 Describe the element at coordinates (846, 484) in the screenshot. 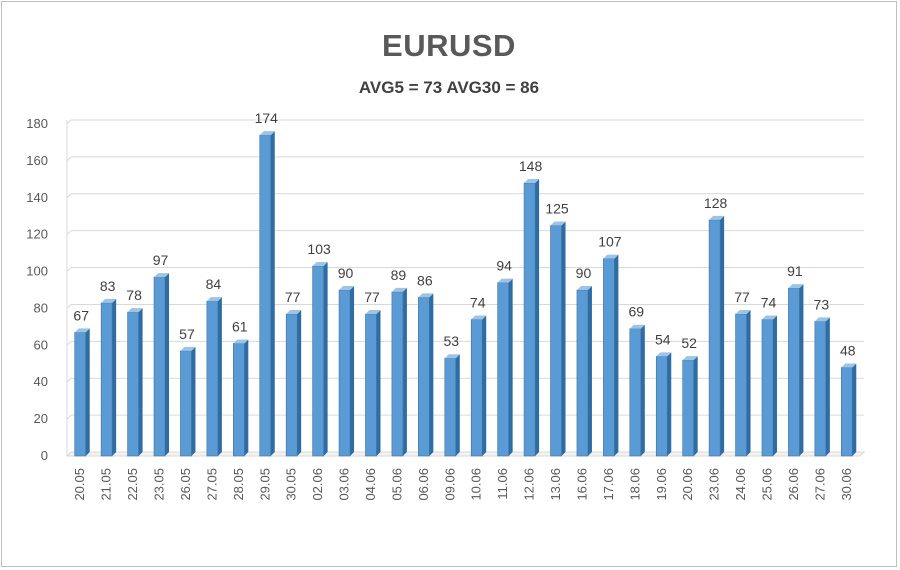

I see `x-tick-label: 30.06` at that location.